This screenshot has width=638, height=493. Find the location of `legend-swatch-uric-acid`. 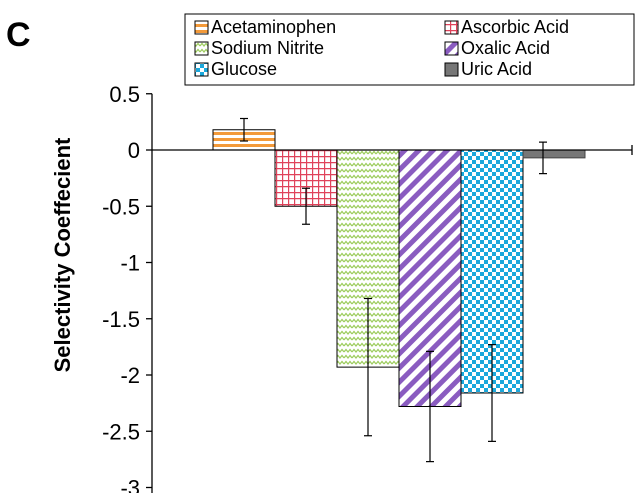

legend-swatch-uric-acid is located at coordinates (451, 69).